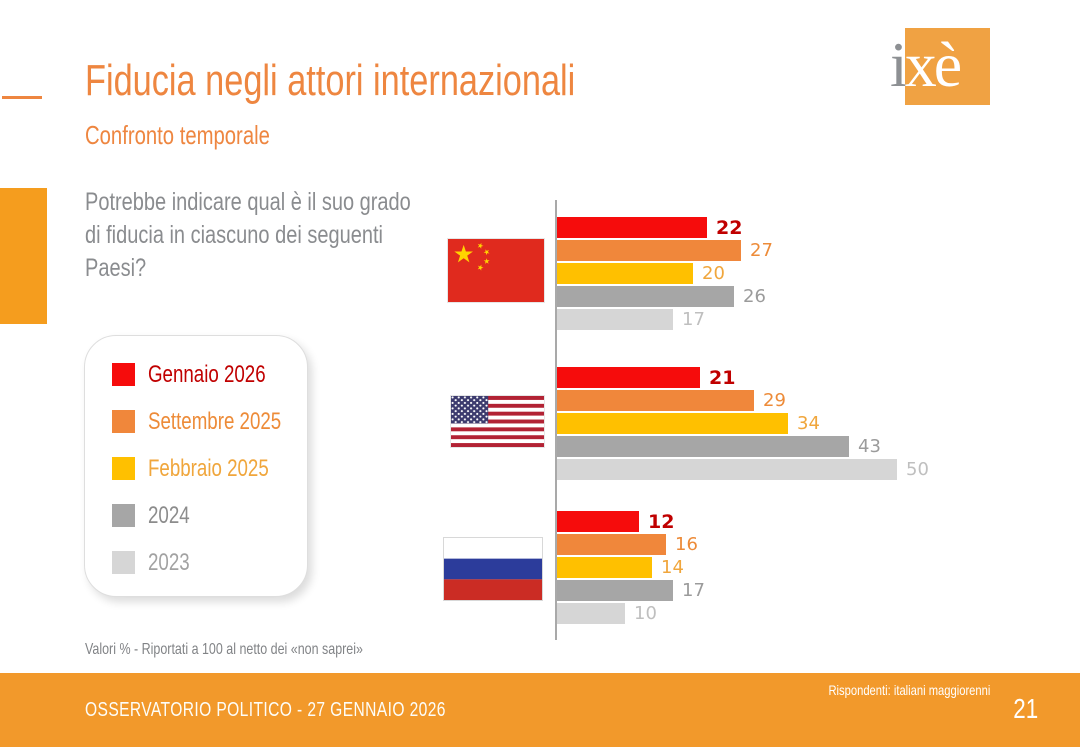 This screenshot has height=747, width=1080. What do you see at coordinates (169, 515) in the screenshot?
I see `legend-label: 2024` at bounding box center [169, 515].